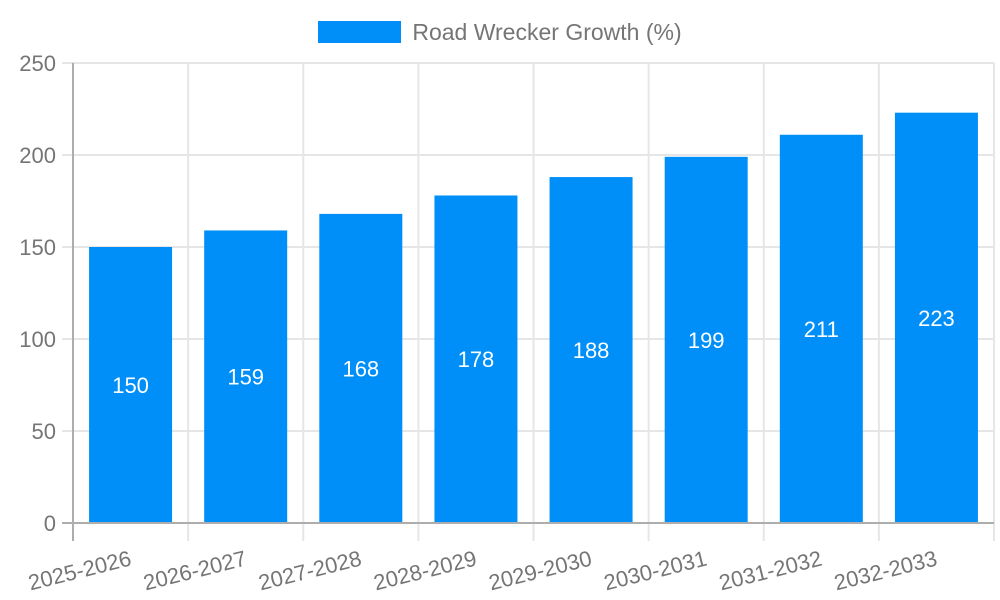 This screenshot has width=1000, height=600. What do you see at coordinates (770, 571) in the screenshot?
I see `x-tick-label: 2031-2032` at bounding box center [770, 571].